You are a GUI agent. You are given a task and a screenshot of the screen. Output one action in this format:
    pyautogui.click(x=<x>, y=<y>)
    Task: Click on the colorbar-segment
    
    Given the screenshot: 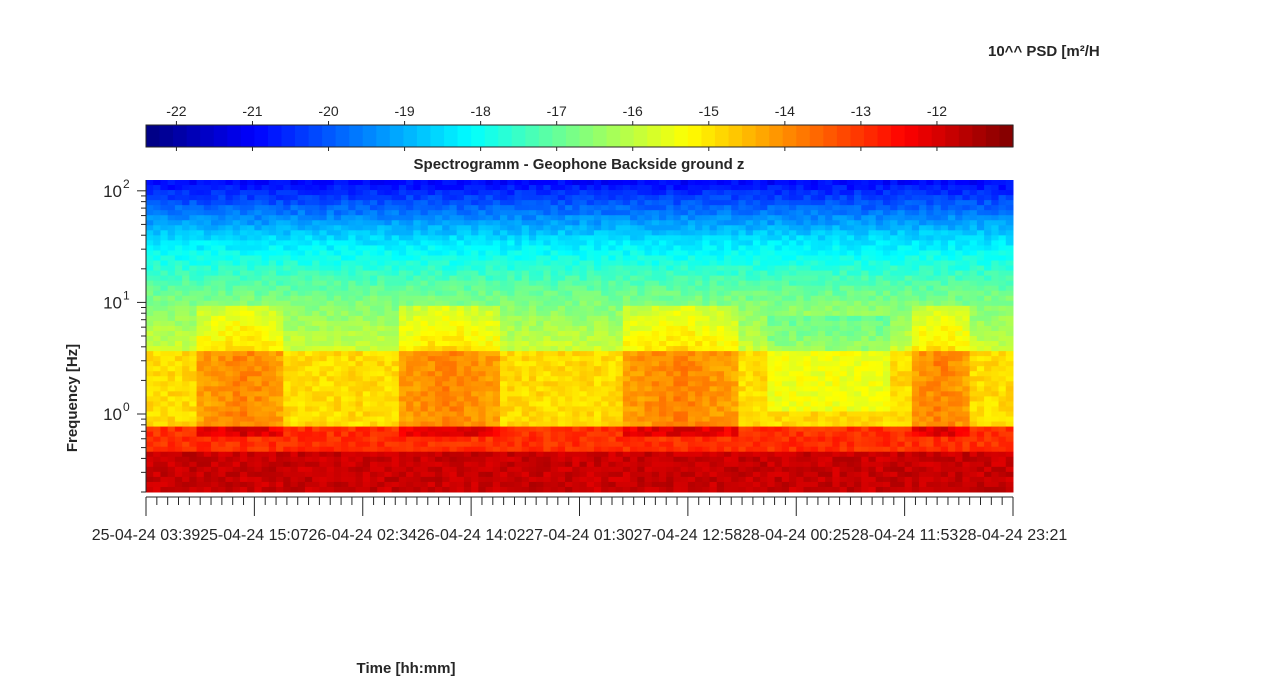 What is the action you would take?
    pyautogui.click(x=736, y=136)
    